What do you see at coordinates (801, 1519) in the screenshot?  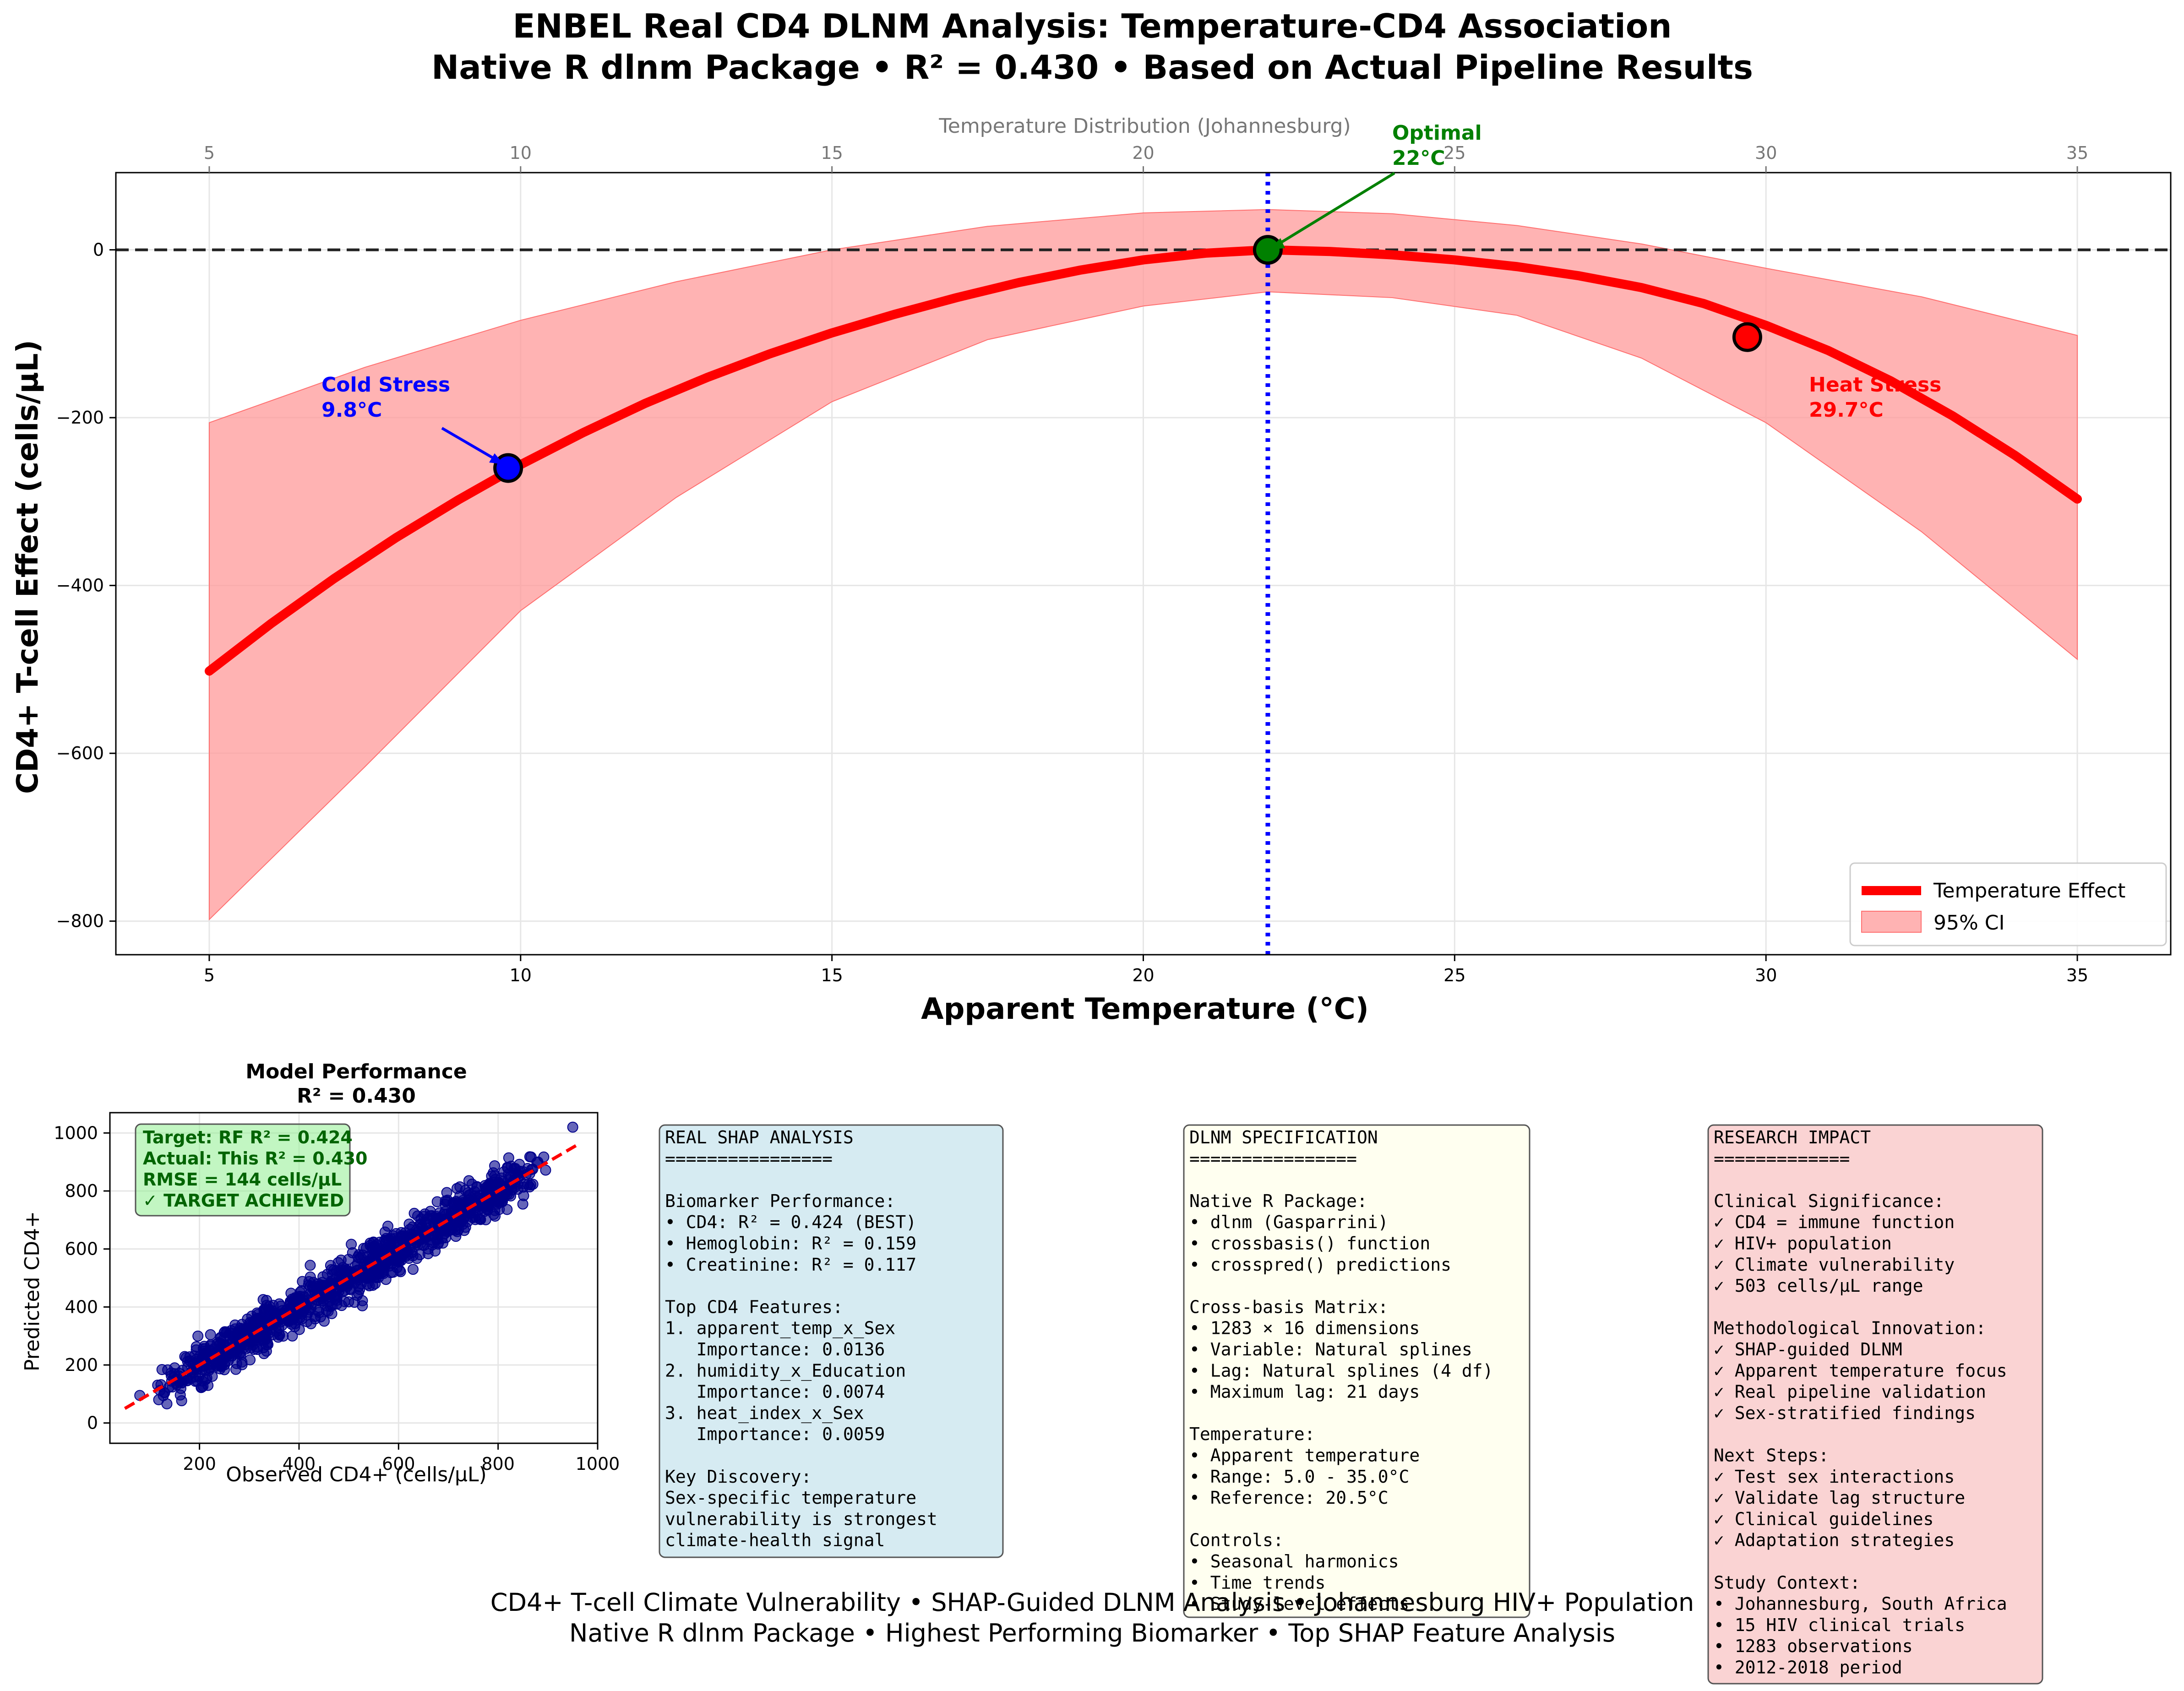 I see `panel-line: vulnerability is strongest` at bounding box center [801, 1519].